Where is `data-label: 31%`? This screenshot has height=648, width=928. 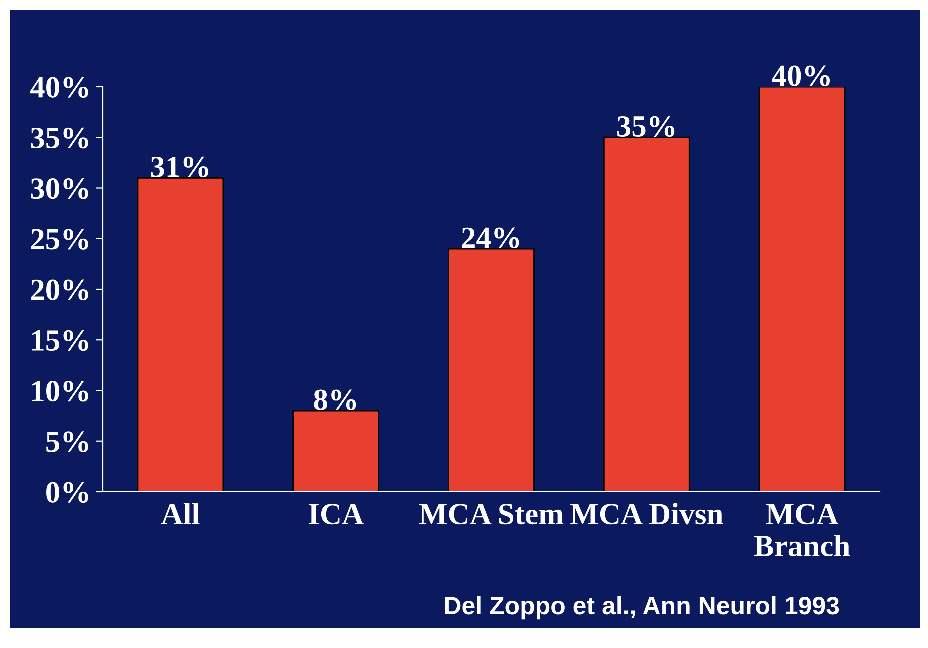 data-label: 31% is located at coordinates (179, 167).